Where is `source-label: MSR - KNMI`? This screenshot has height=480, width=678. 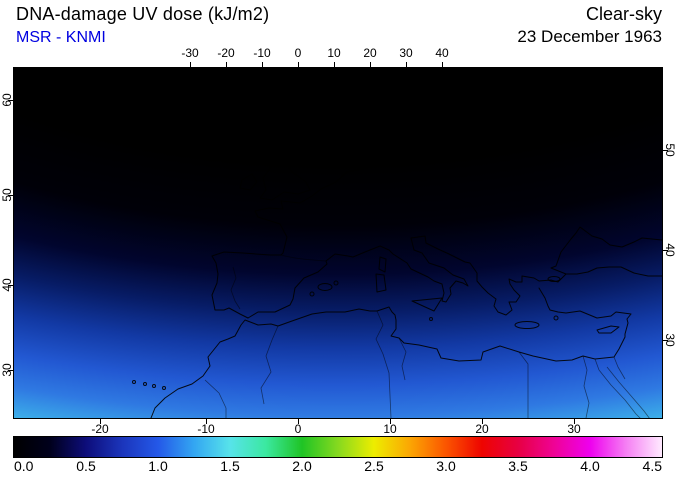 source-label: MSR - KNMI is located at coordinates (61, 37).